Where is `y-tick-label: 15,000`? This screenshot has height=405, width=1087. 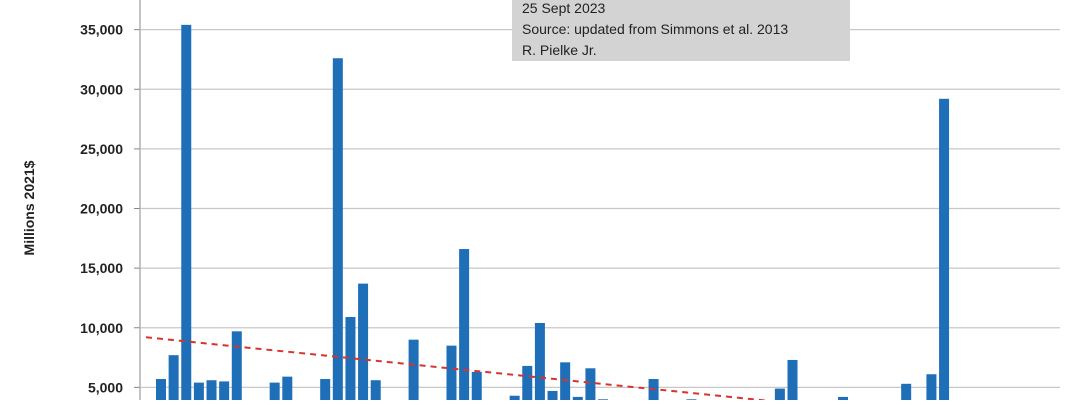
y-tick-label: 15,000 is located at coordinates (101, 268).